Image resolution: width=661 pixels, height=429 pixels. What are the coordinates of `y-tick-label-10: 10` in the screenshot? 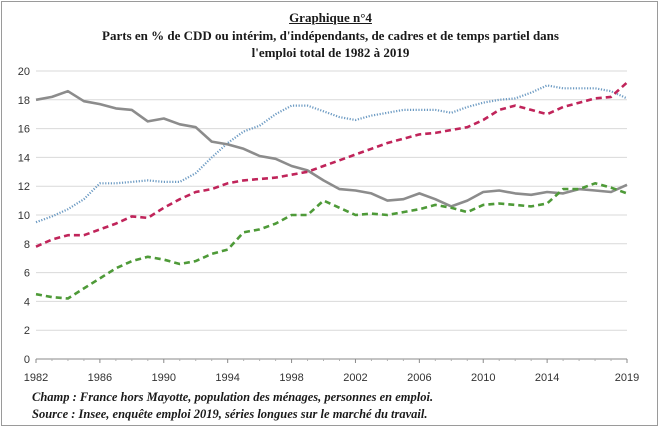 It's located at (24, 216).